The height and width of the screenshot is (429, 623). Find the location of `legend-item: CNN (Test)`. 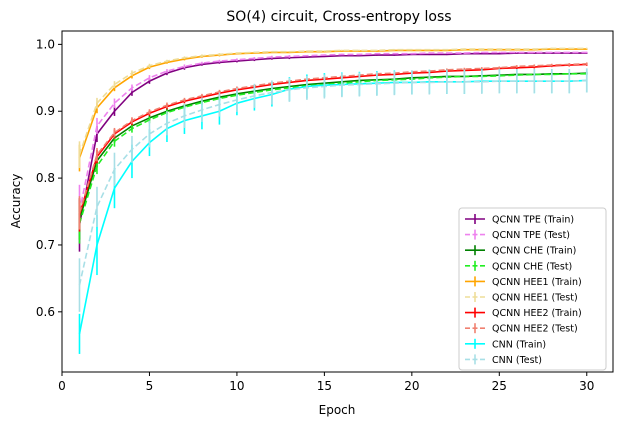

legend-item: CNN (Test) is located at coordinates (503, 360).